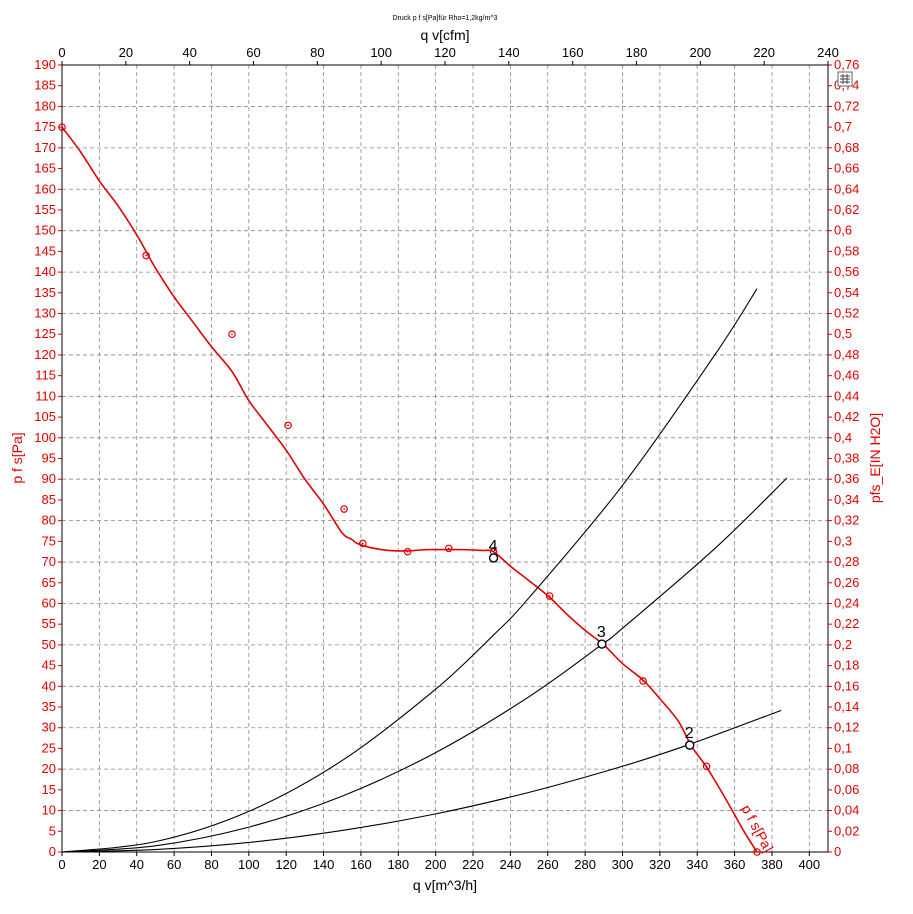 Image resolution: width=913 pixels, height=914 pixels. Describe the element at coordinates (846, 789) in the screenshot. I see `y2-tick-label: 0,06` at that location.